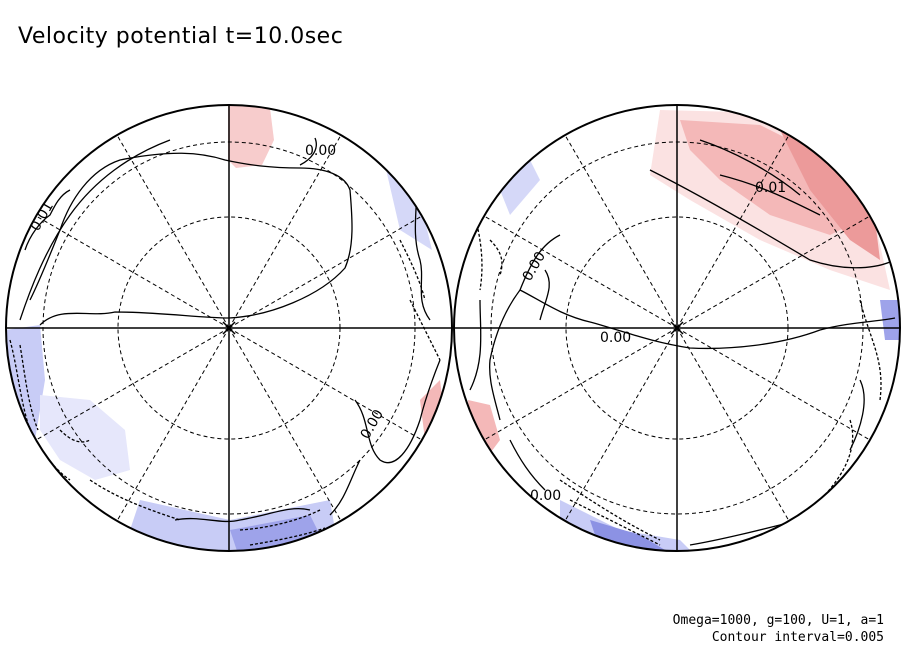 The width and height of the screenshot is (904, 654). What do you see at coordinates (615, 338) in the screenshot?
I see `right-contour-label-003: 0.00` at bounding box center [615, 338].